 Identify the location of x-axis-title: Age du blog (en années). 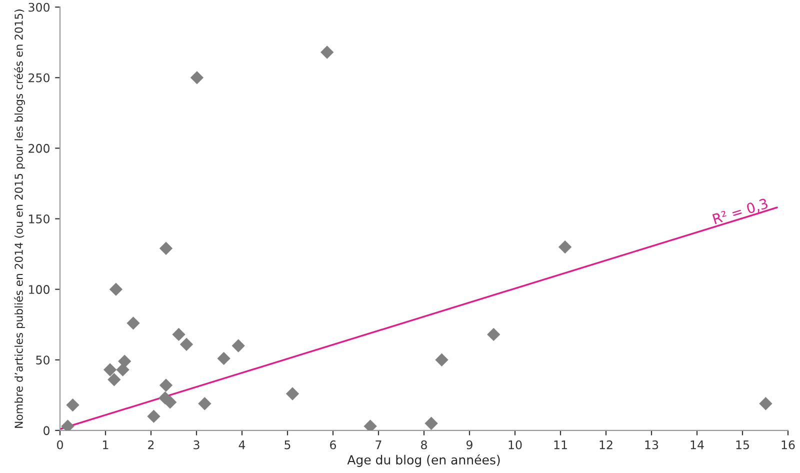
(423, 460).